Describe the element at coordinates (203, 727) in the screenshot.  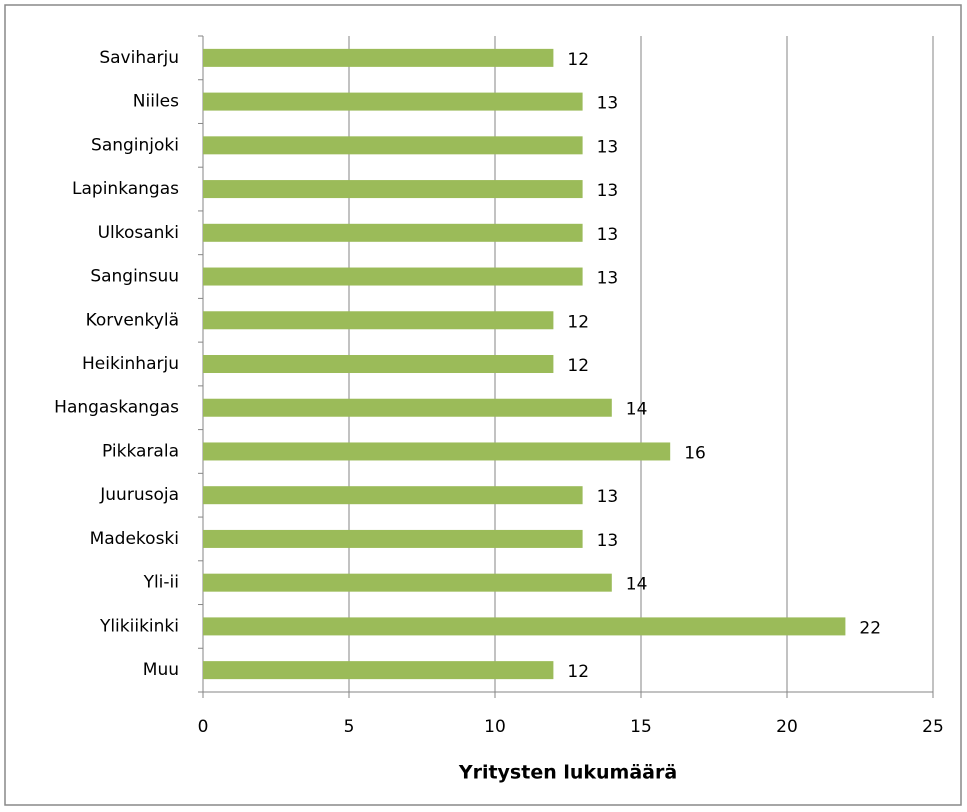
I see `x-tick-label: 0` at that location.